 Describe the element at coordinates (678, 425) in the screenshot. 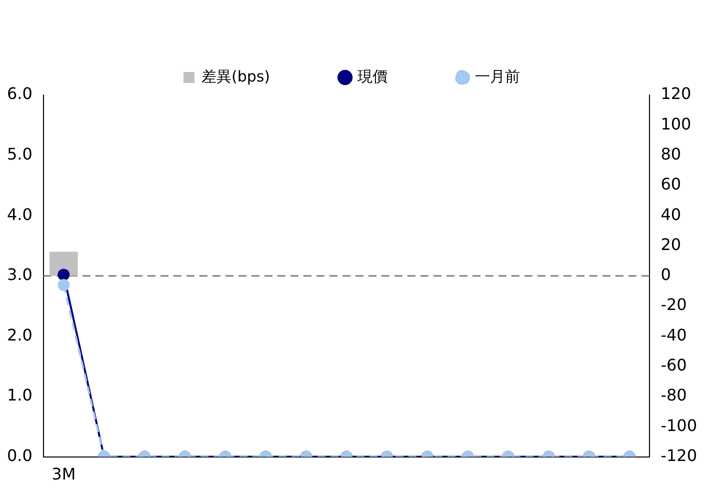

I see `y2-tick-label: -100` at that location.